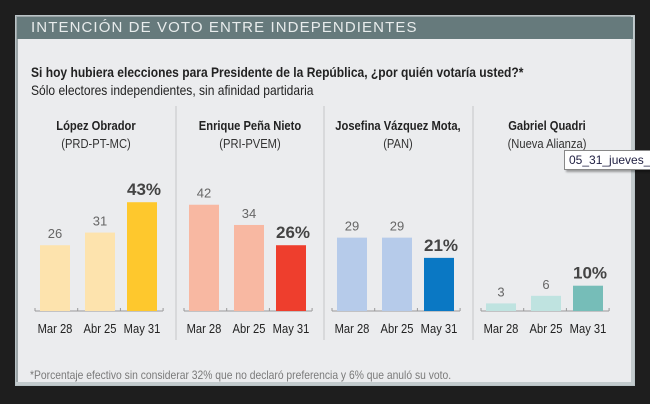  Describe the element at coordinates (325, 28) in the screenshot. I see `header-title: INTENCIÓN DE VOTO ENTRE INDEPENDIENTES` at that location.